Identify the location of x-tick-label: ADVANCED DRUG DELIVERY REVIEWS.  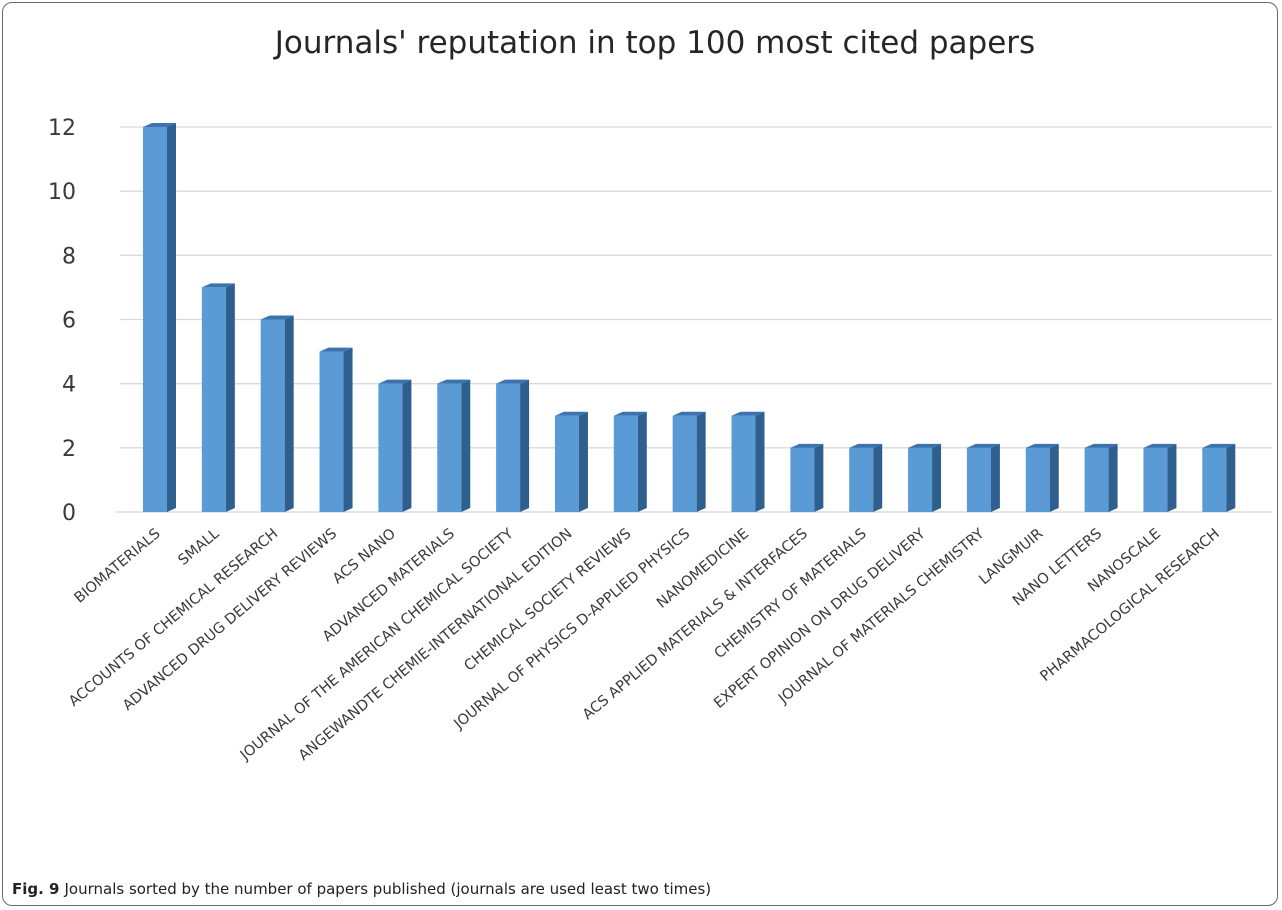
(230, 620).